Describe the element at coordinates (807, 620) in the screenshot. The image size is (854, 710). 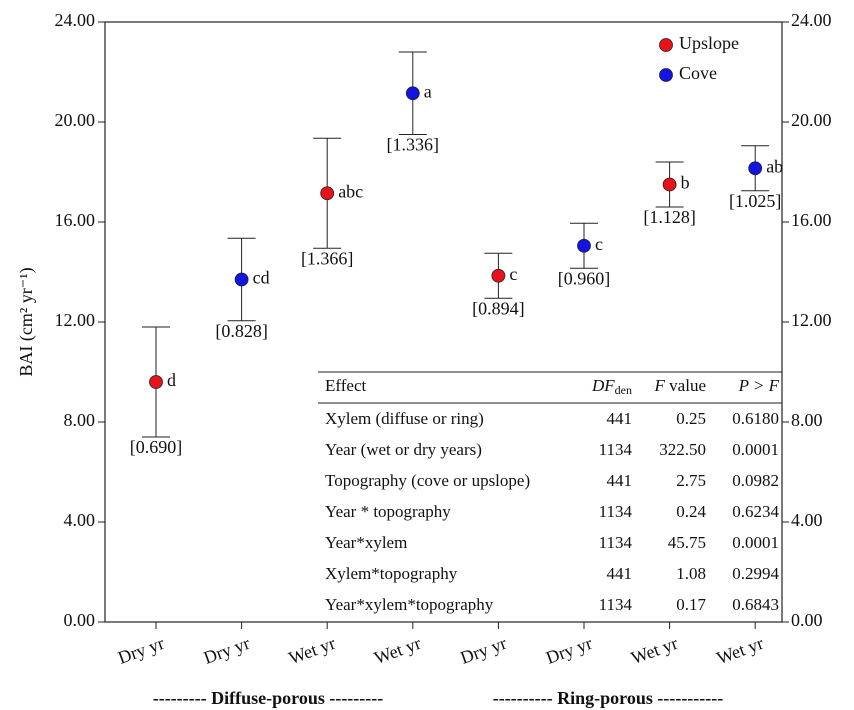
I see `y2-tick-label: 0.00` at that location.